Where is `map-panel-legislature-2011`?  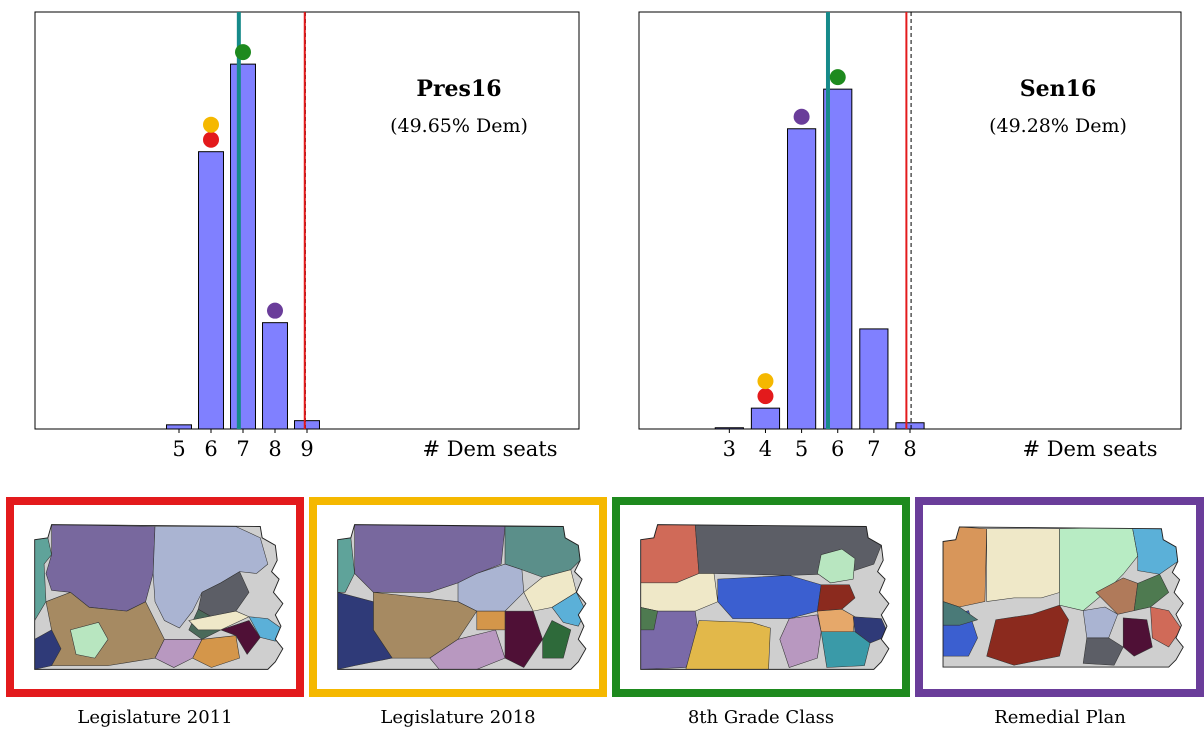 map-panel-legislature-2011 is located at coordinates (155, 597).